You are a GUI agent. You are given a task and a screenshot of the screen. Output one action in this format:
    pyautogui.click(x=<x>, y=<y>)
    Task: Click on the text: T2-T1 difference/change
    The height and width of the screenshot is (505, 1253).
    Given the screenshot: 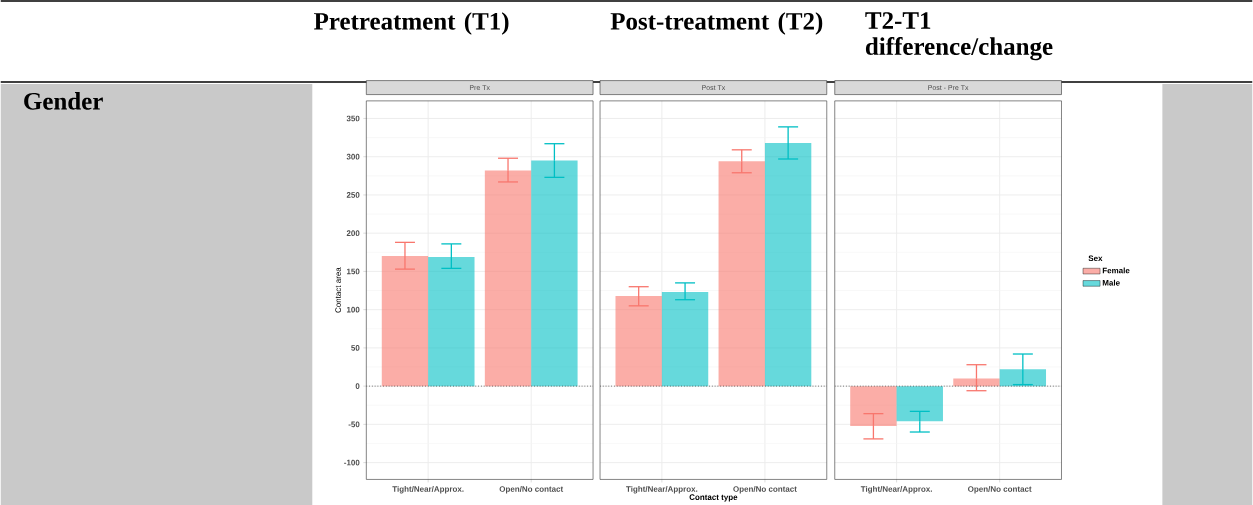 What is the action you would take?
    pyautogui.click(x=959, y=36)
    